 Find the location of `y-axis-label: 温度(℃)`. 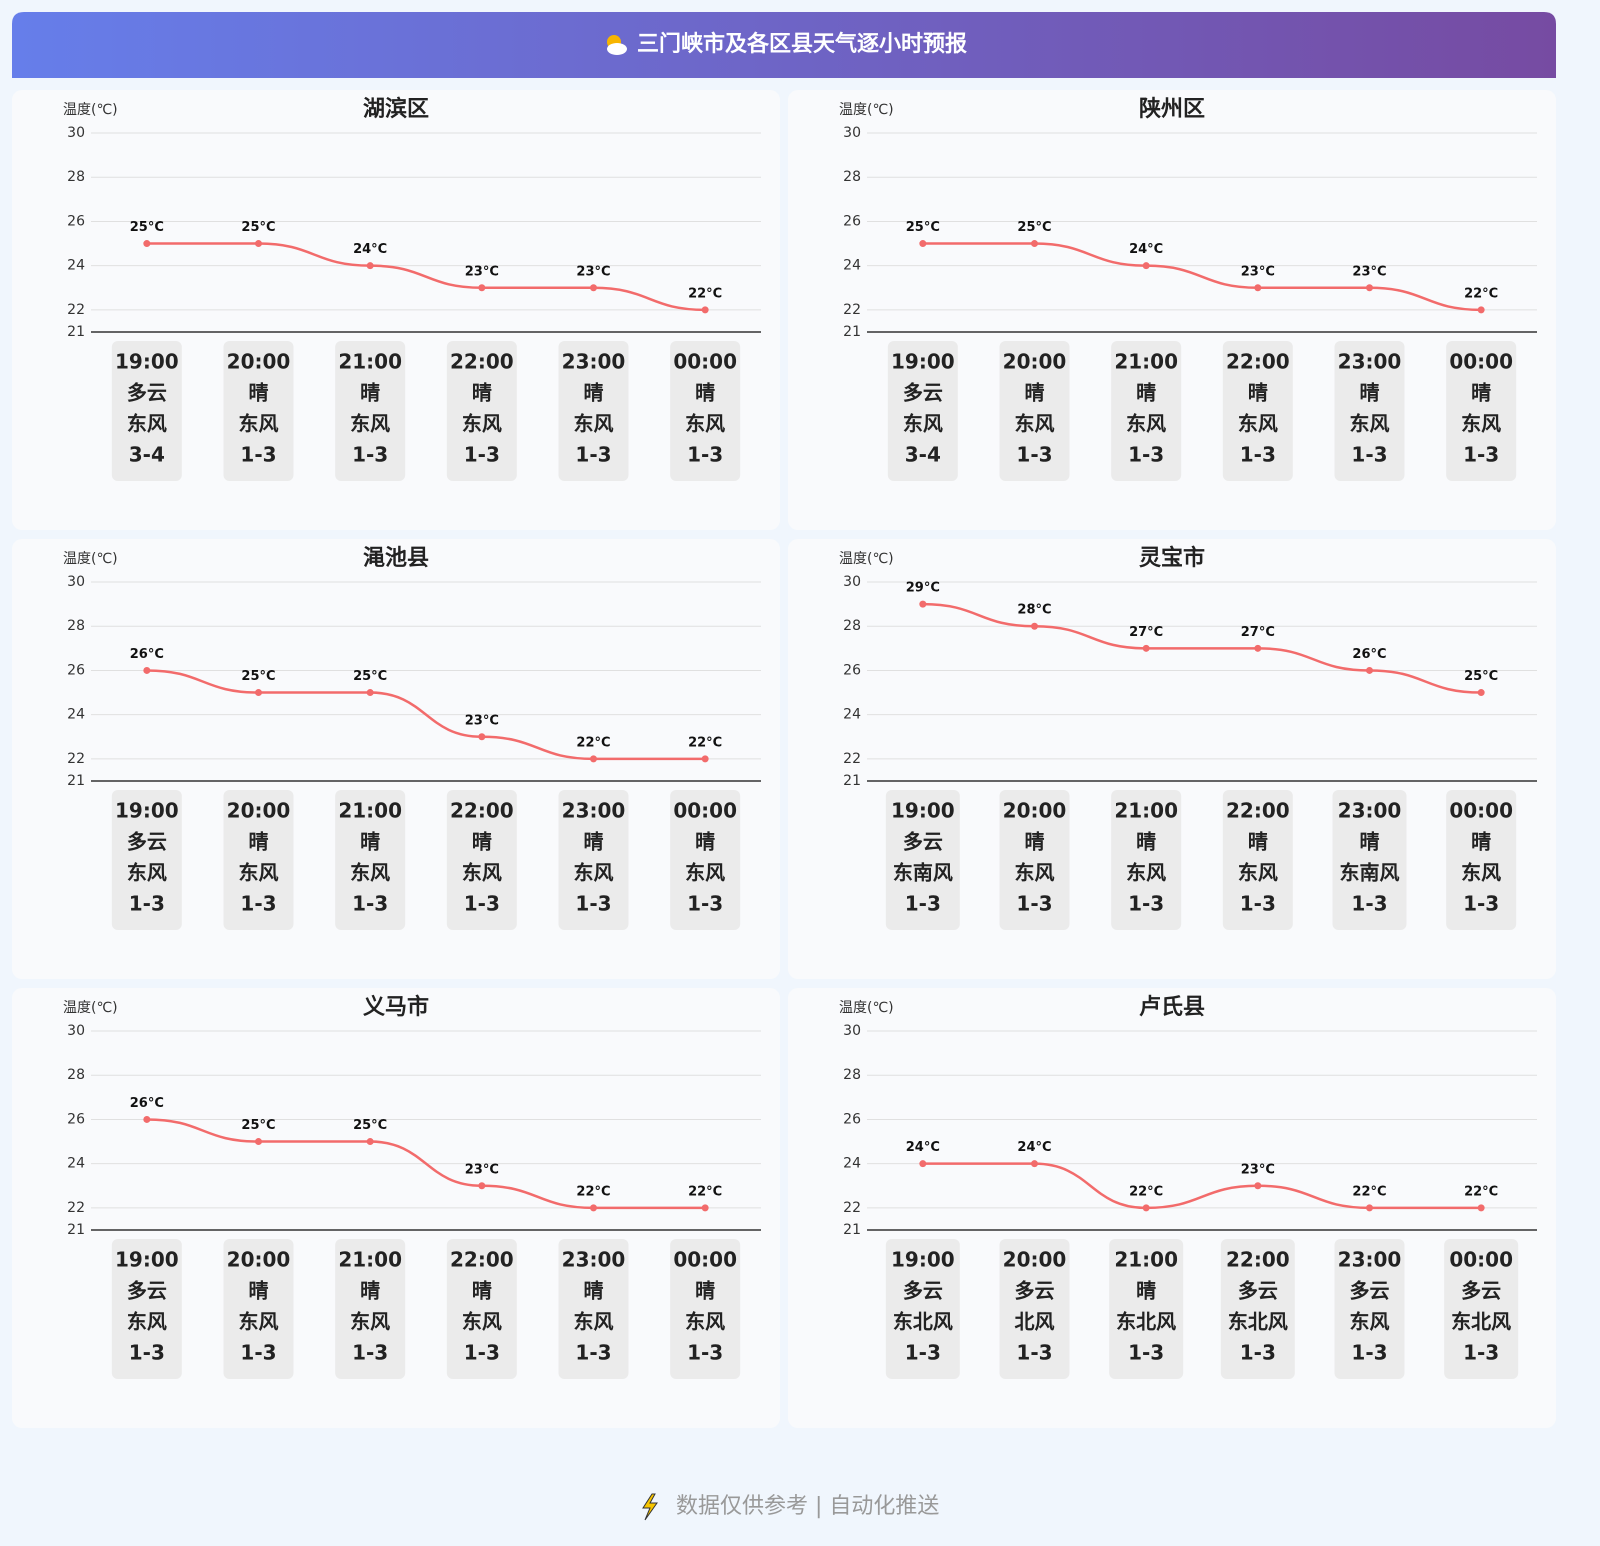

y-axis-label: 温度(℃) is located at coordinates (866, 559).